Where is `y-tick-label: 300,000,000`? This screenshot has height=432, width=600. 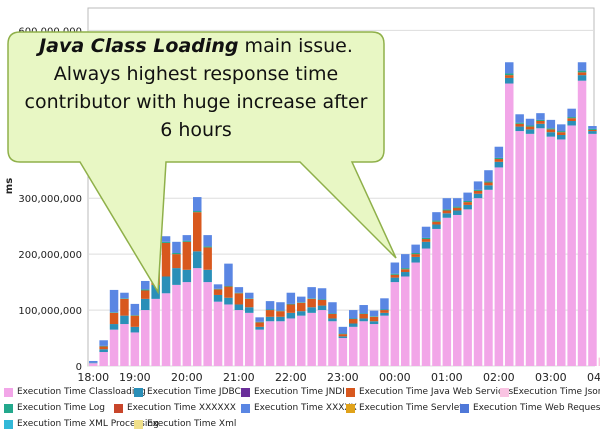 y-tick-label: 300,000,000 is located at coordinates (50, 199).